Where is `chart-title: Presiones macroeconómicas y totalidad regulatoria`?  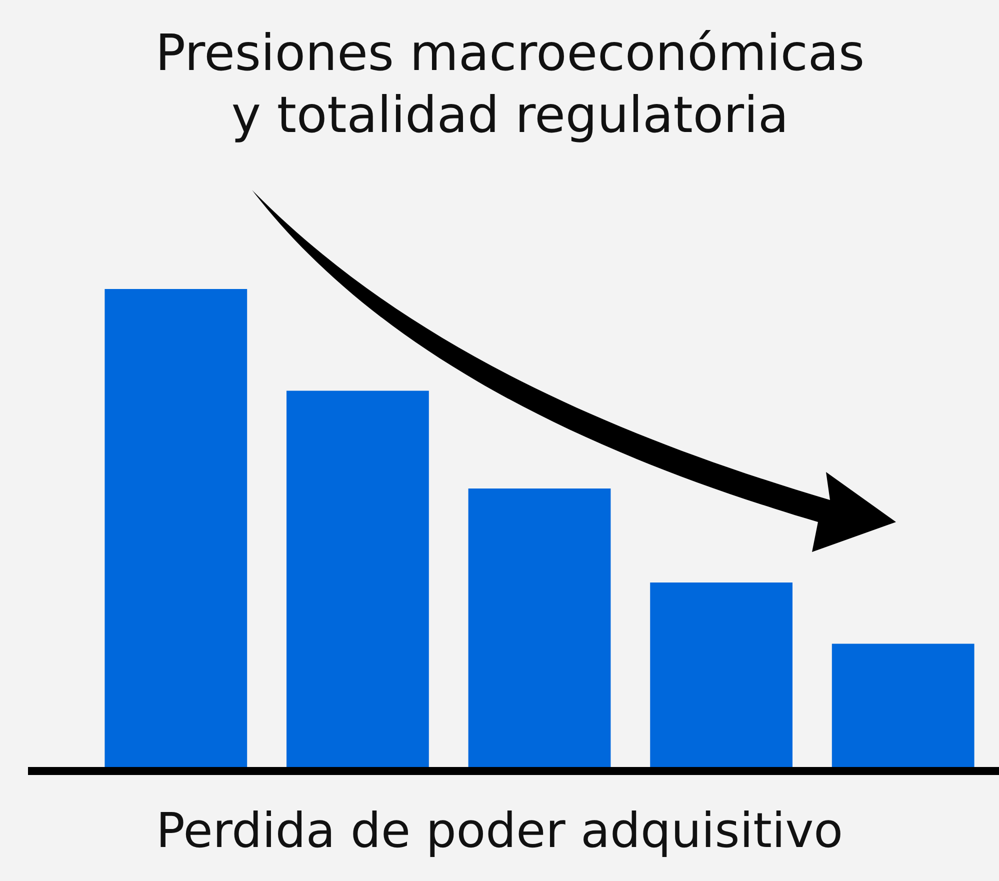 chart-title: Presiones macroeconómicas y totalidad regulatoria is located at coordinates (510, 84).